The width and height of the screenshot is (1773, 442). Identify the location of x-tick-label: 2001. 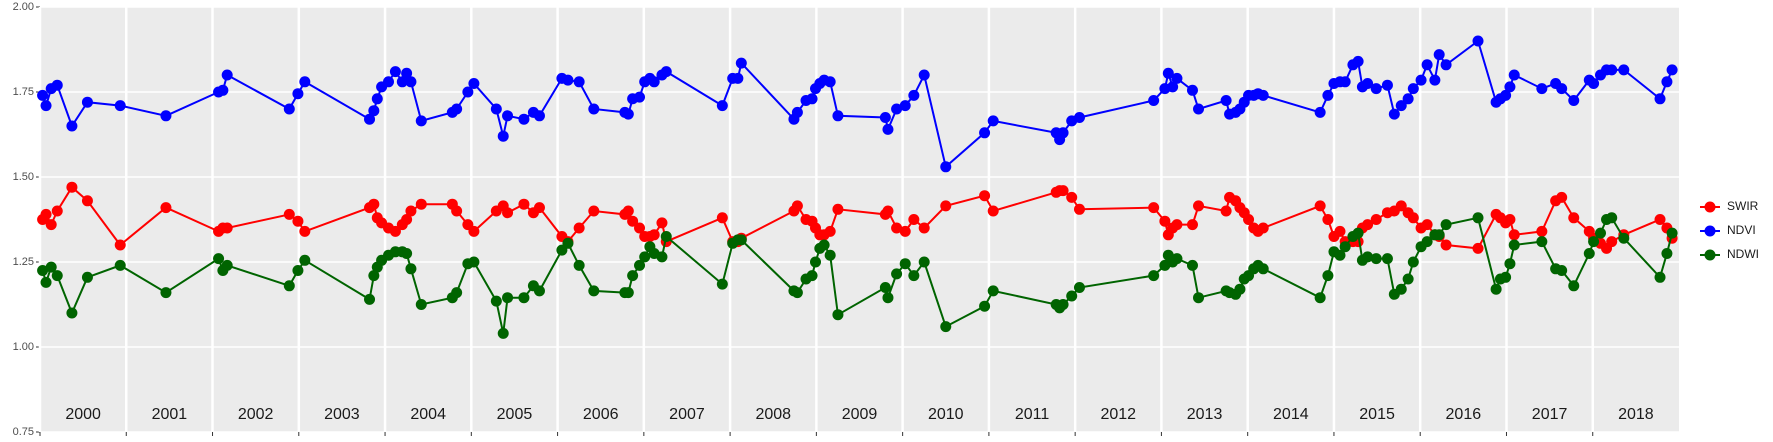
(170, 414).